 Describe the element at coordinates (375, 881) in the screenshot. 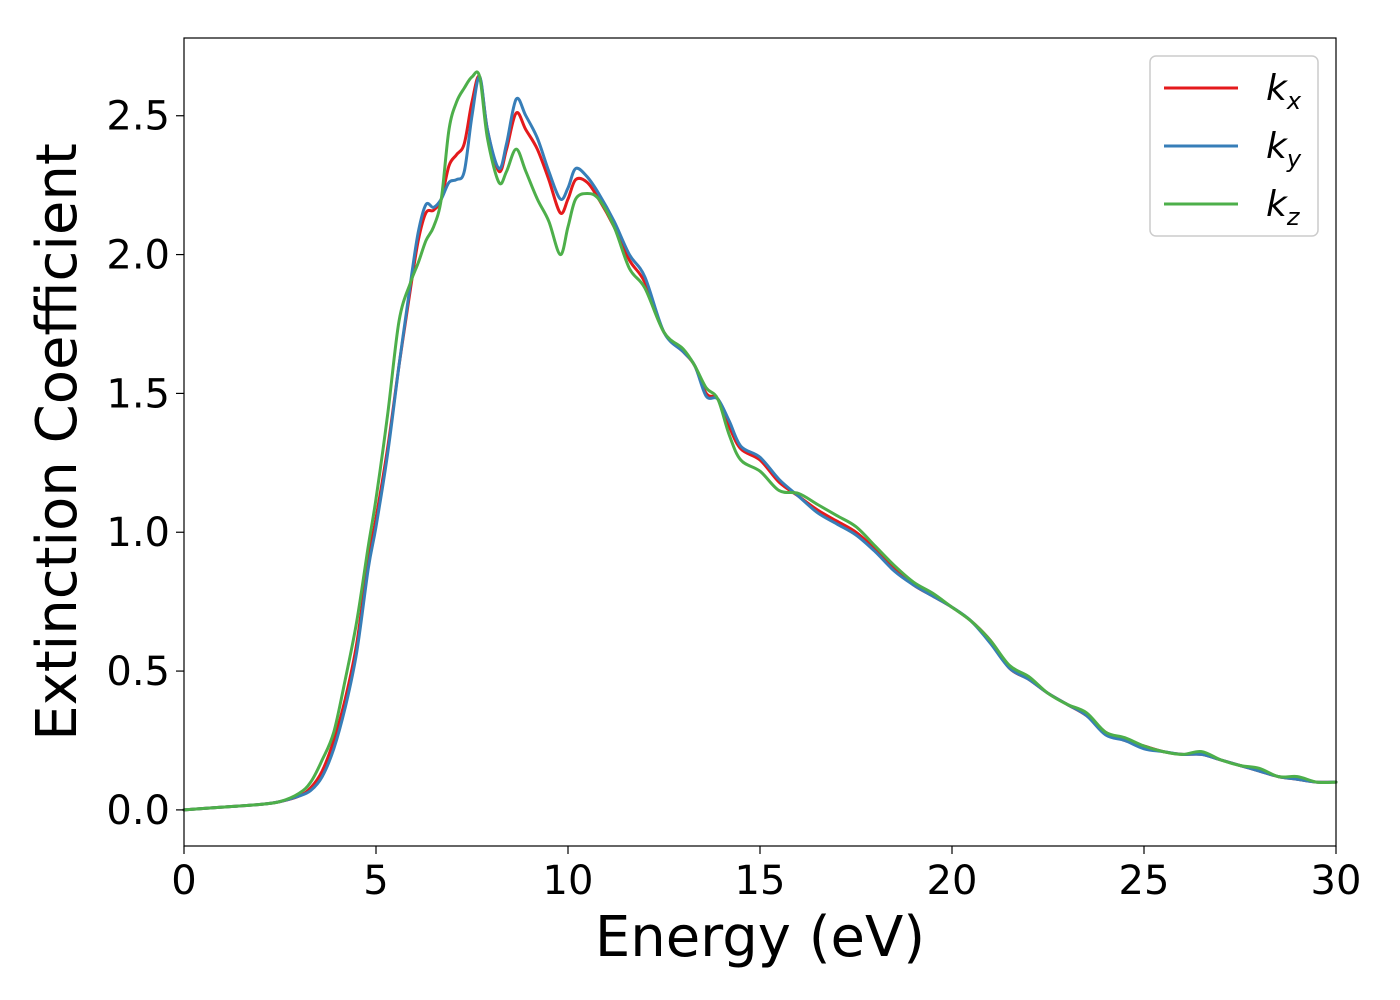

I see `x-tick-label: 5` at that location.